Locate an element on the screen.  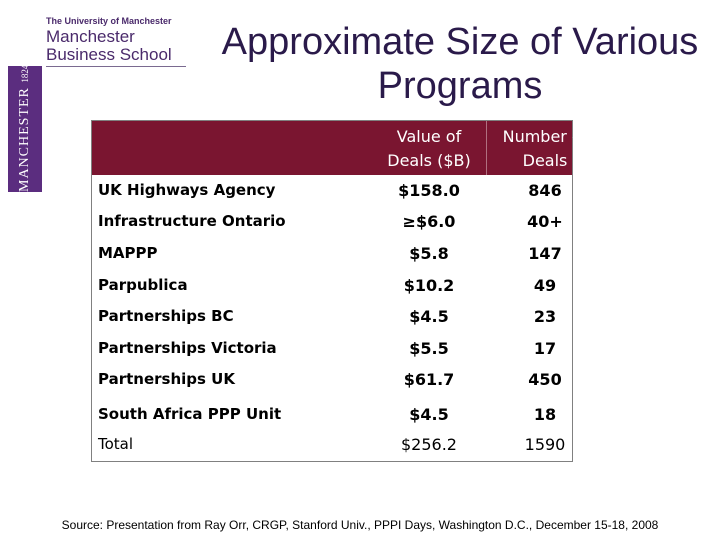
deal-value: $61.7 is located at coordinates (429, 379).